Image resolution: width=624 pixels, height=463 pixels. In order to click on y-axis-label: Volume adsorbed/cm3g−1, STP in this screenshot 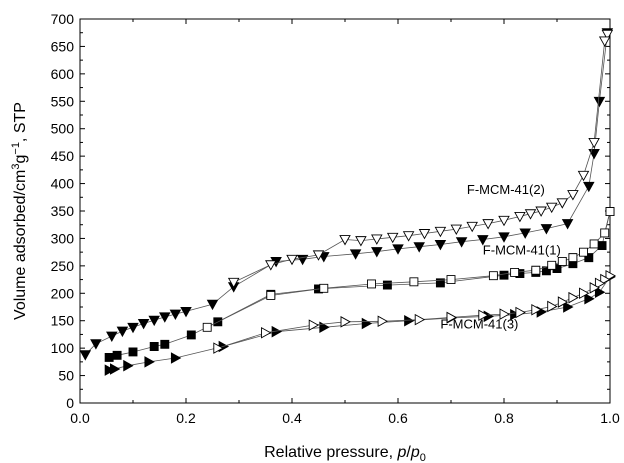, I will do `click(19, 211)`.